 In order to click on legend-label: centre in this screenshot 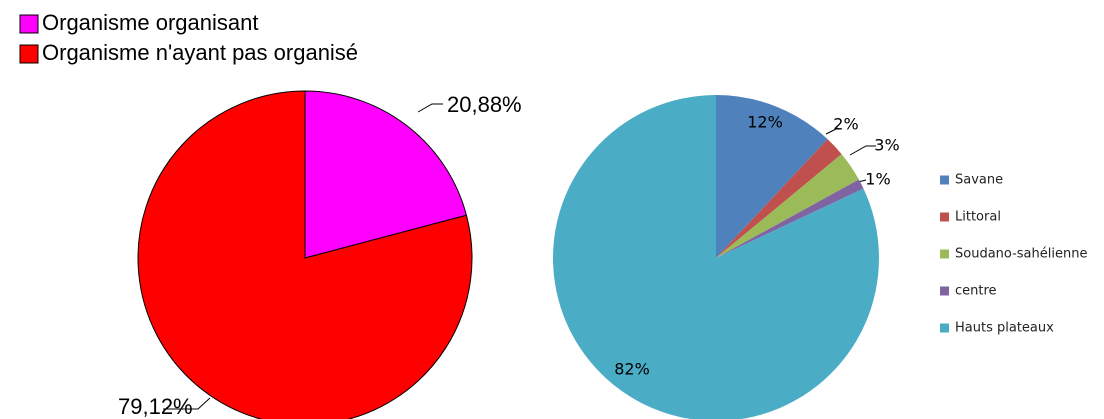, I will do `click(976, 291)`.